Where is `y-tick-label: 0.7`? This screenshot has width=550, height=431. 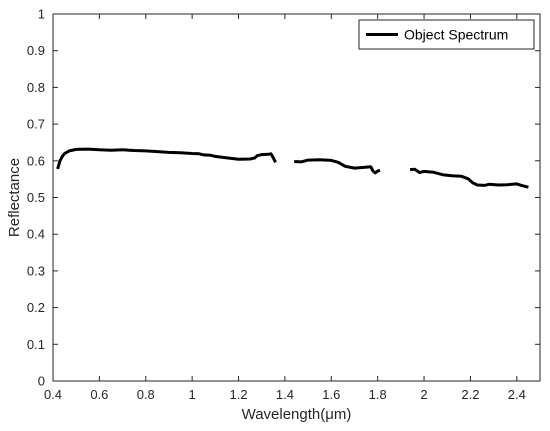
y-tick-label: 0.7 is located at coordinates (36, 124).